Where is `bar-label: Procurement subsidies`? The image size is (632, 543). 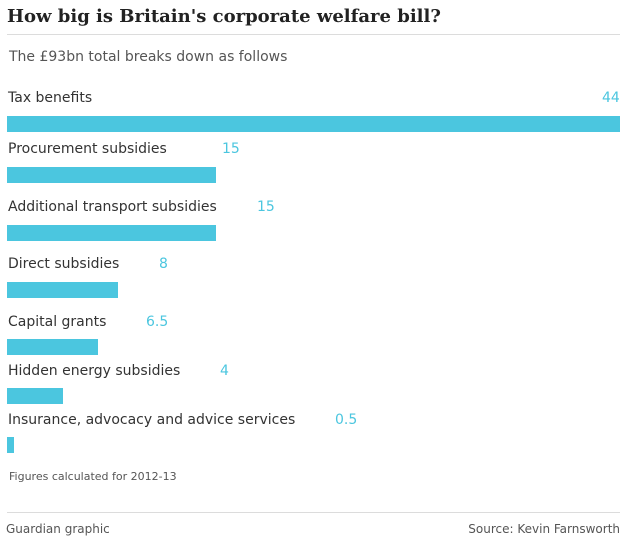
bar-label: Procurement subsidies is located at coordinates (87, 149).